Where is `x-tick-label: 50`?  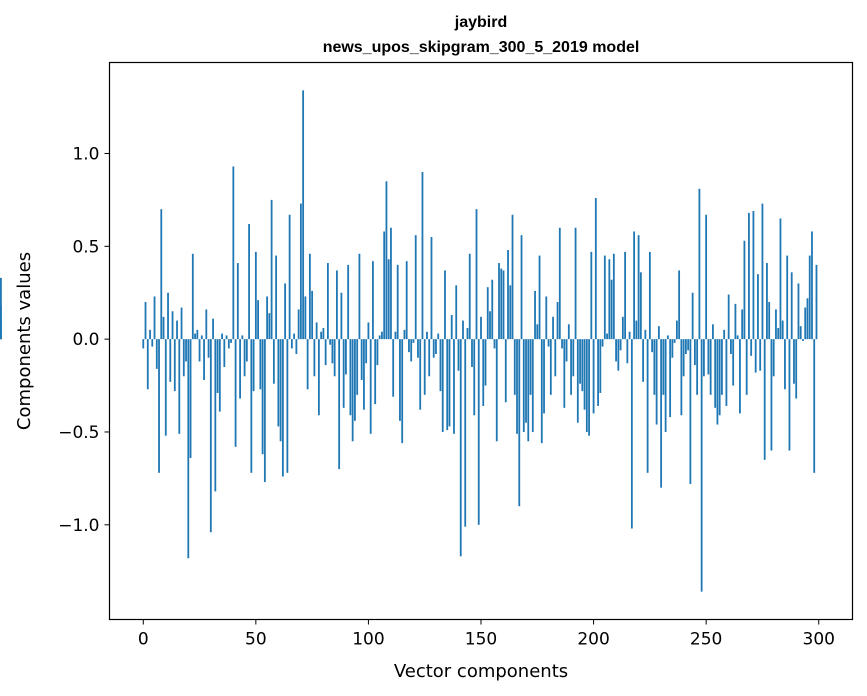
x-tick-label: 50 is located at coordinates (256, 640).